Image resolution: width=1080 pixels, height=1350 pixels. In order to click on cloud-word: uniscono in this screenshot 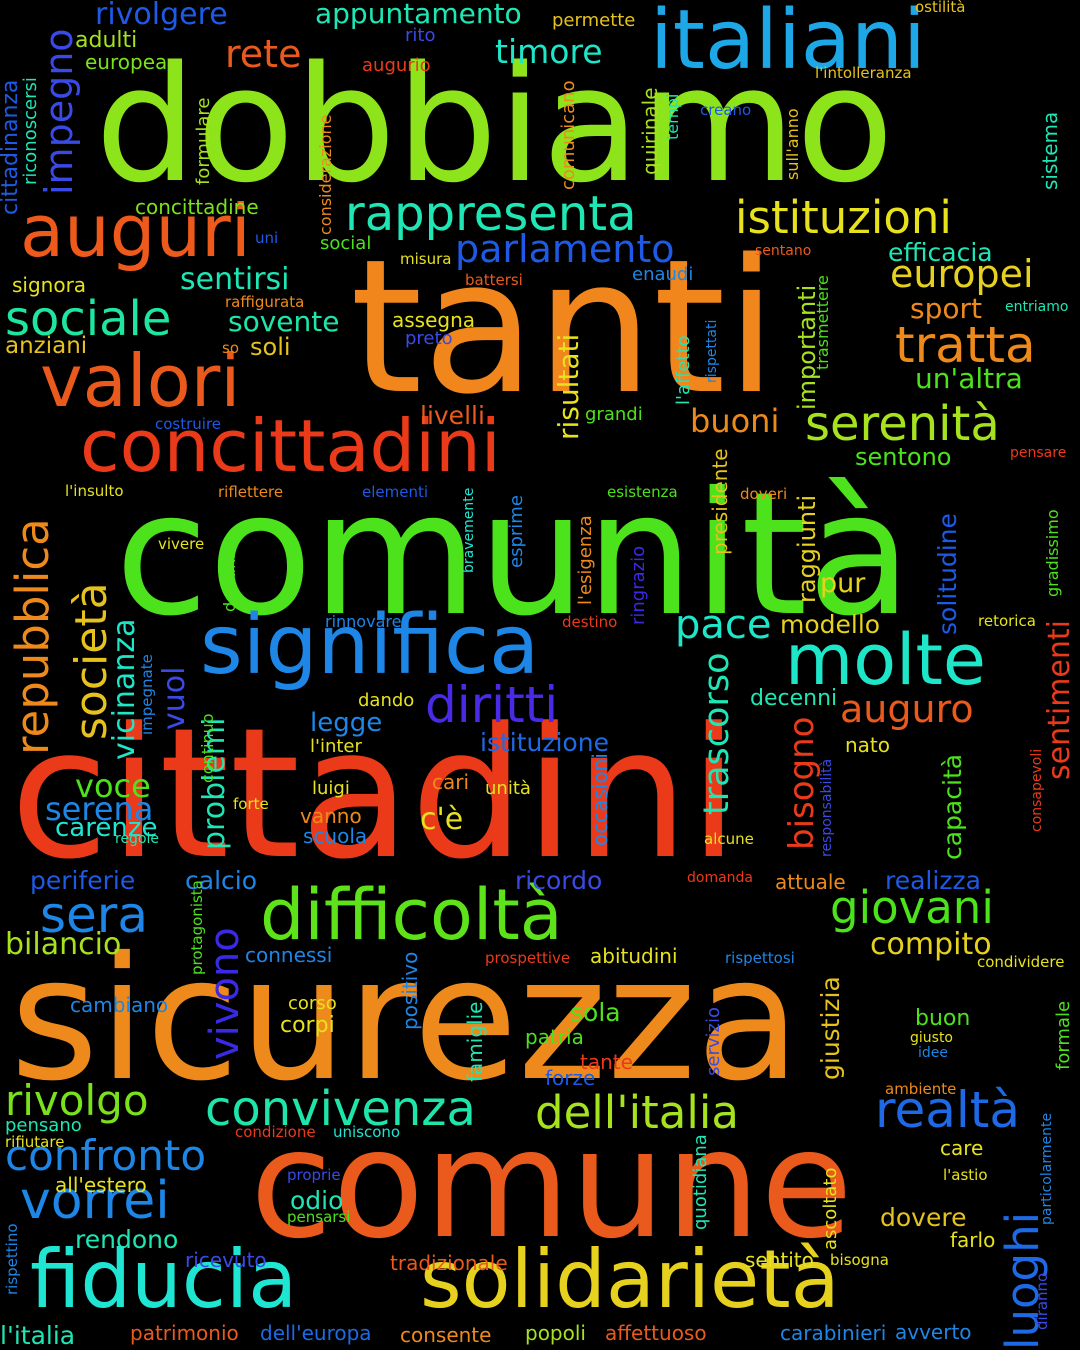, I will do `click(367, 1132)`.